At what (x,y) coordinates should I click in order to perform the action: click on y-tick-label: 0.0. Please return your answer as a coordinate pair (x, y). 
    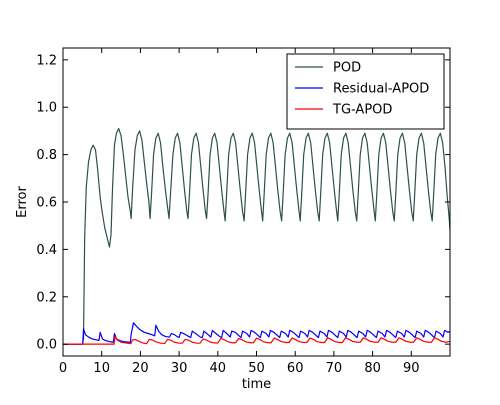
    Looking at the image, I should click on (46, 345).